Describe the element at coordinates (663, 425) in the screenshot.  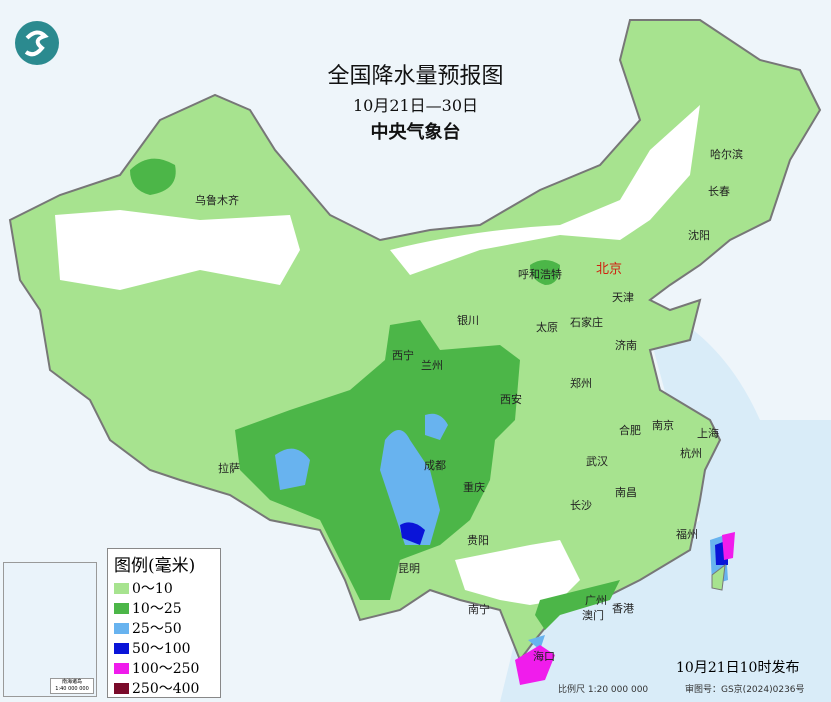
I see `city-label: 南京` at that location.